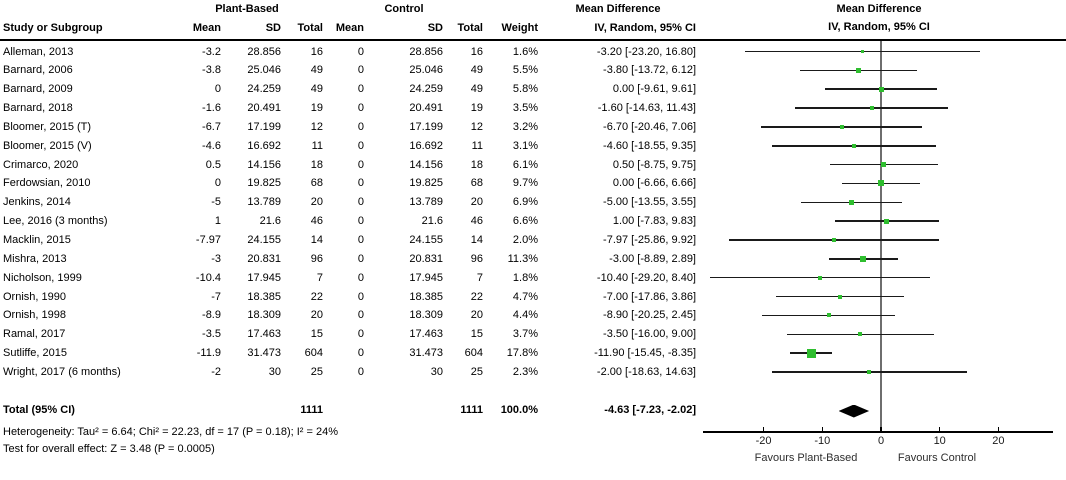  I want to click on sd-plant-cell: 17.199, so click(264, 126).